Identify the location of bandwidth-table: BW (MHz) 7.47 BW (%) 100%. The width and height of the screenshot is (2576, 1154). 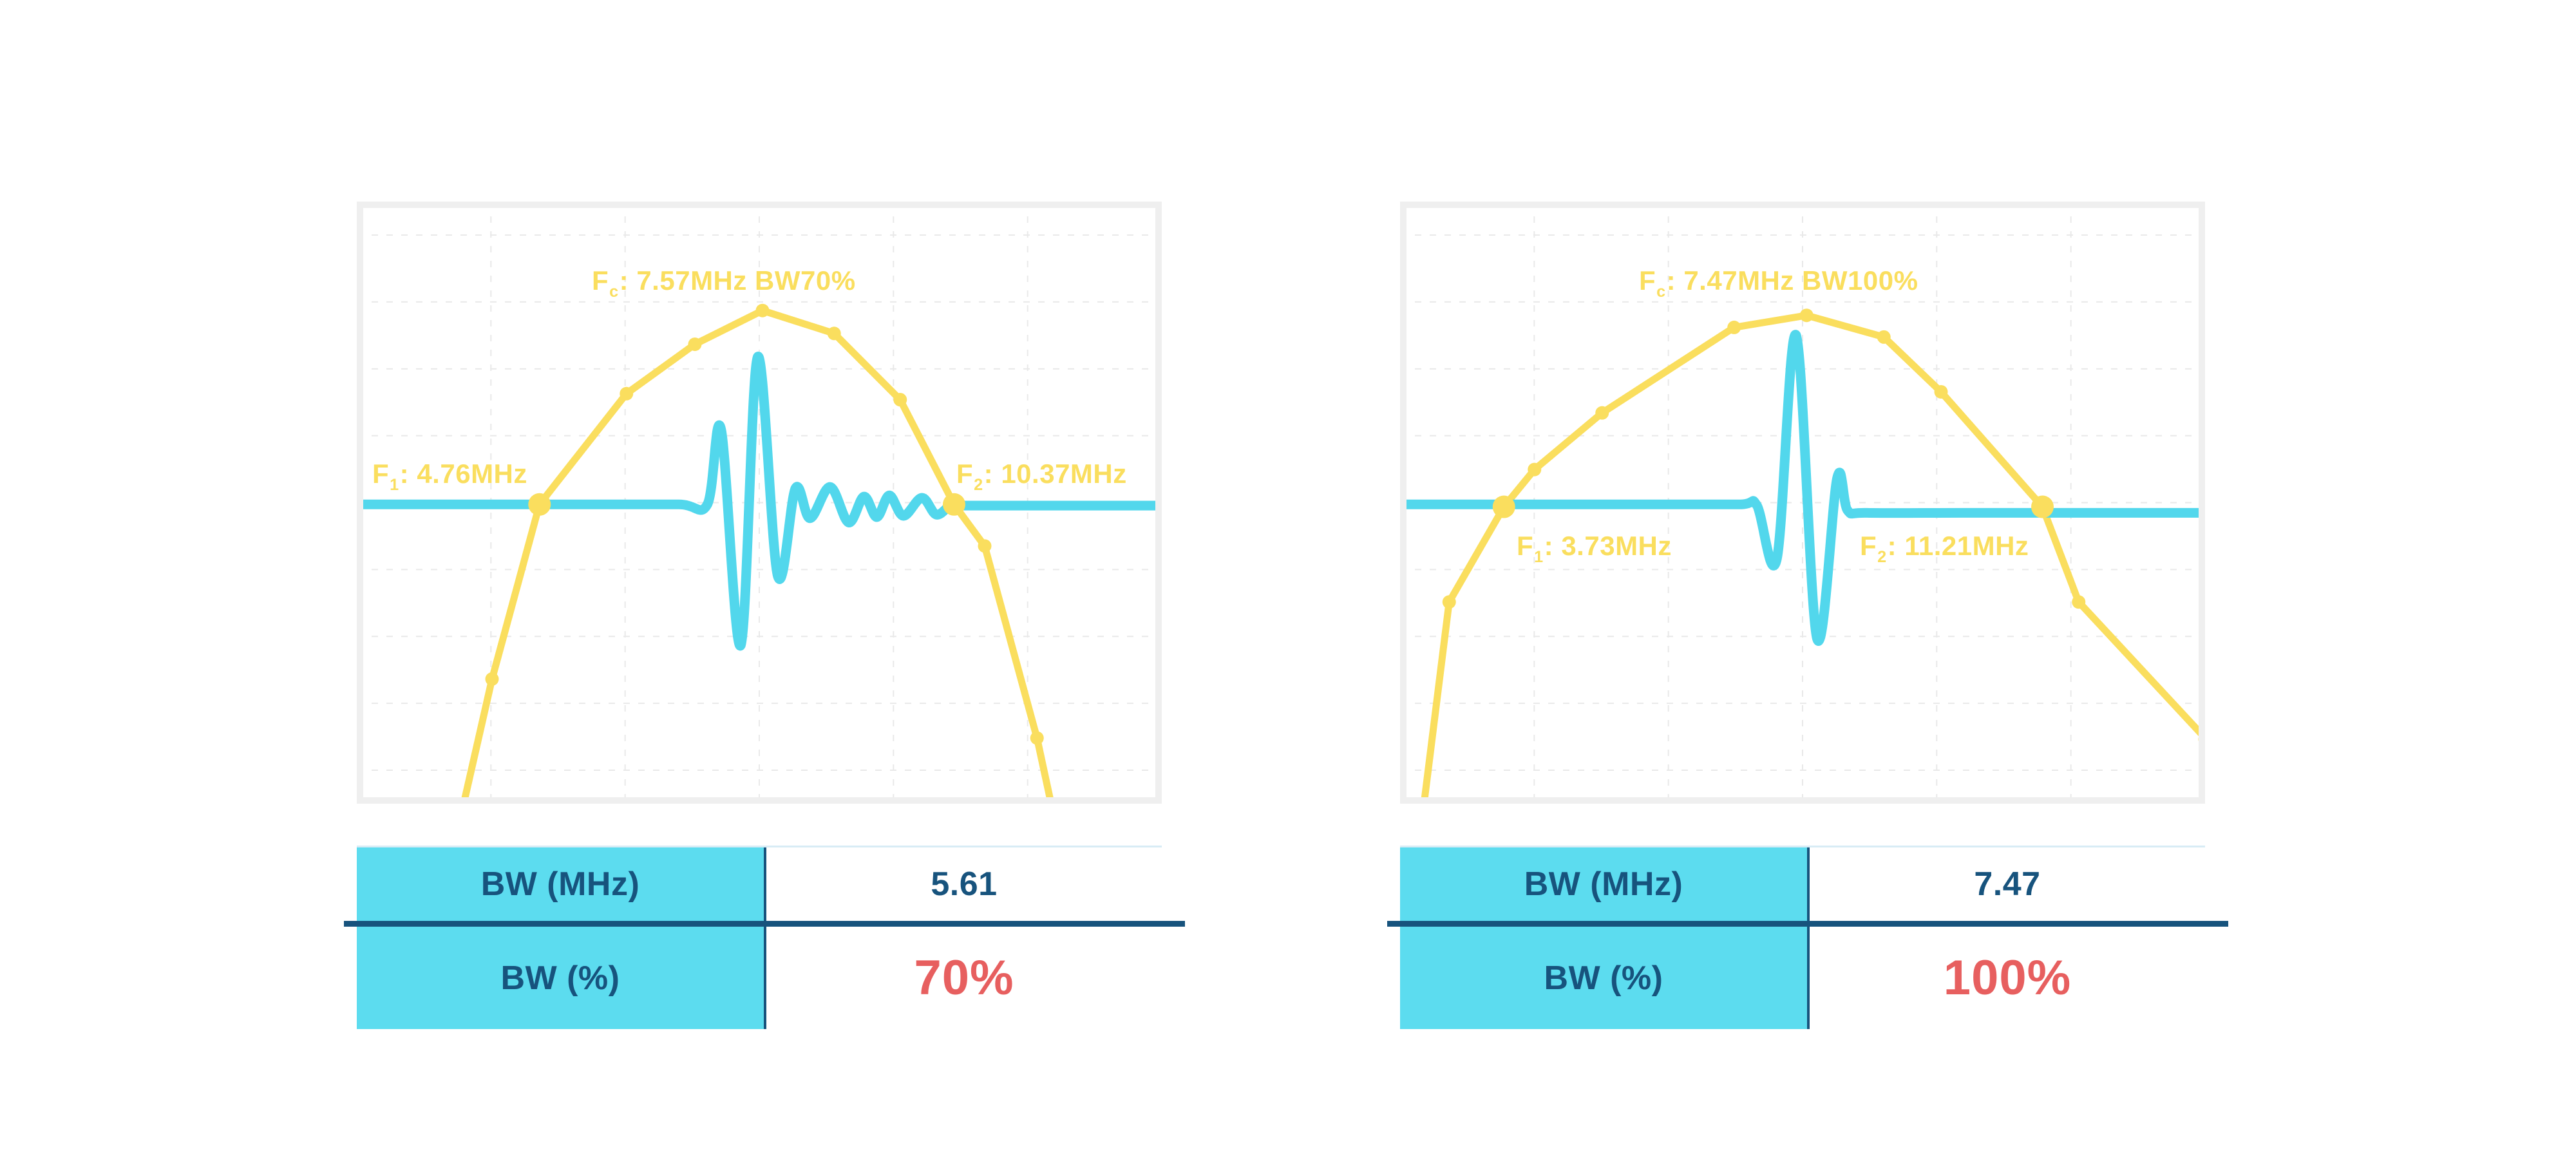
(1807, 937).